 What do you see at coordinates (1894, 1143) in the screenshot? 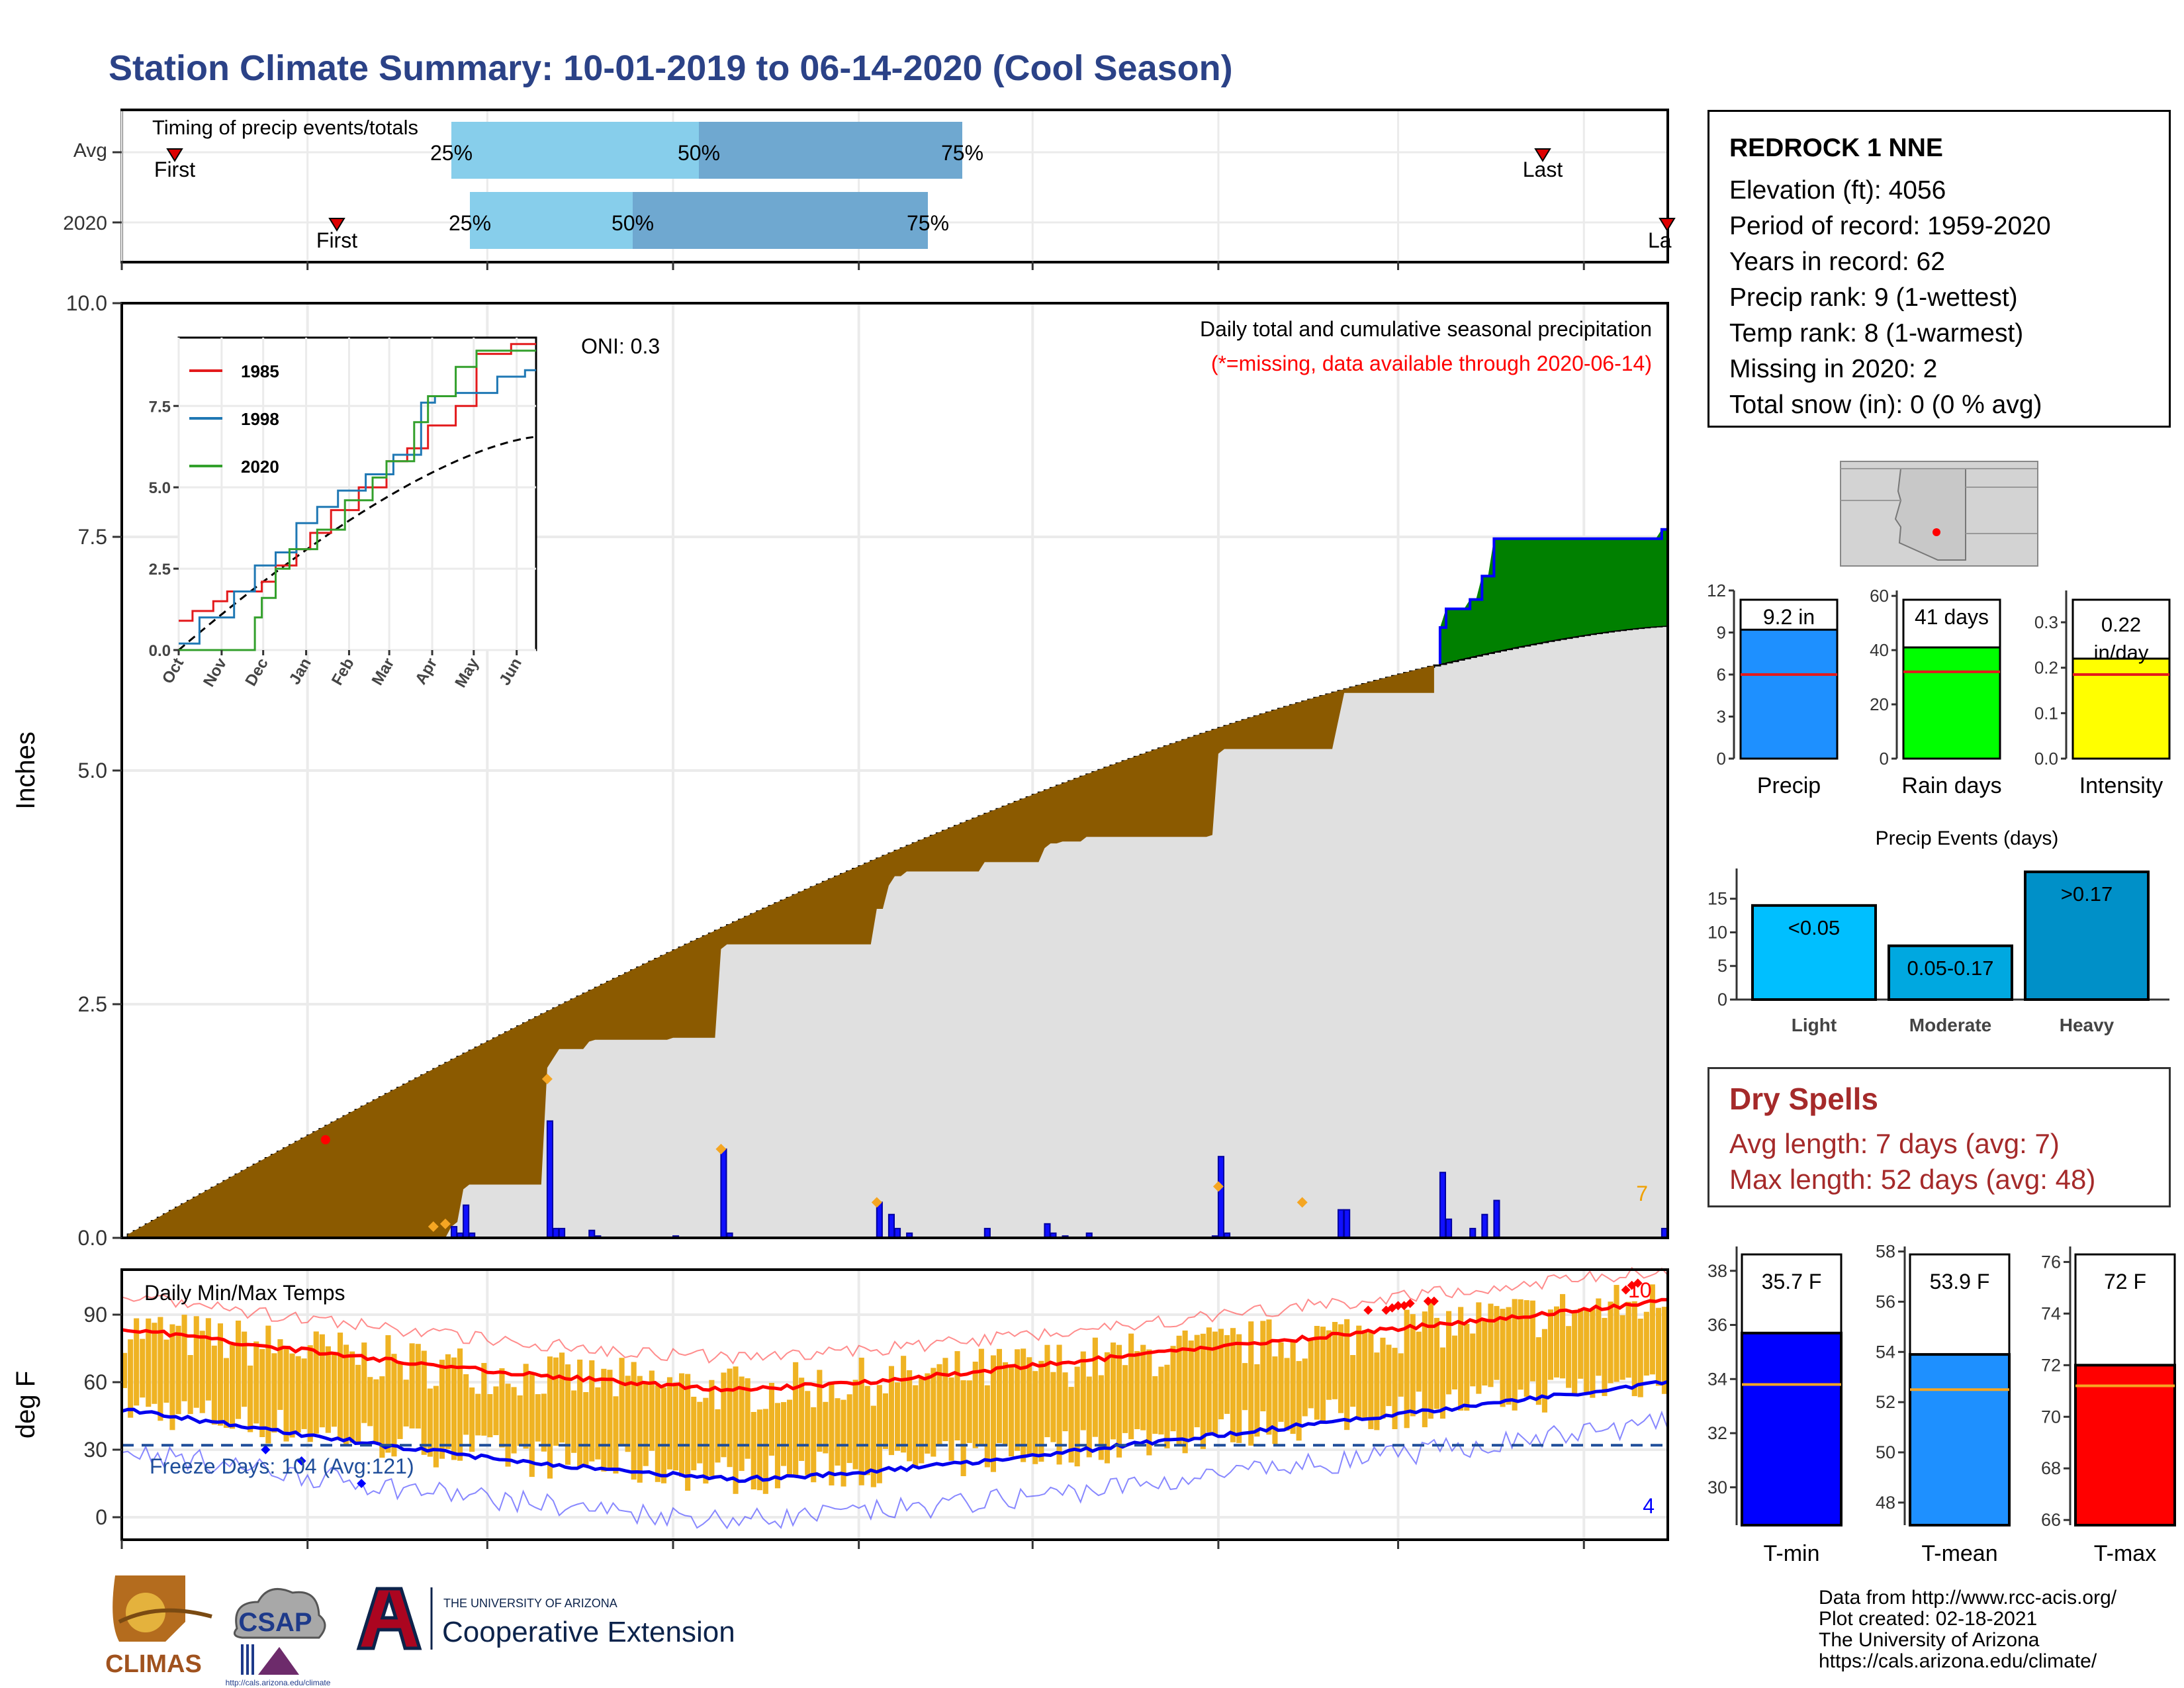
I see `dry-spells-avg: Avg length: 7 days (avg: 7)` at bounding box center [1894, 1143].